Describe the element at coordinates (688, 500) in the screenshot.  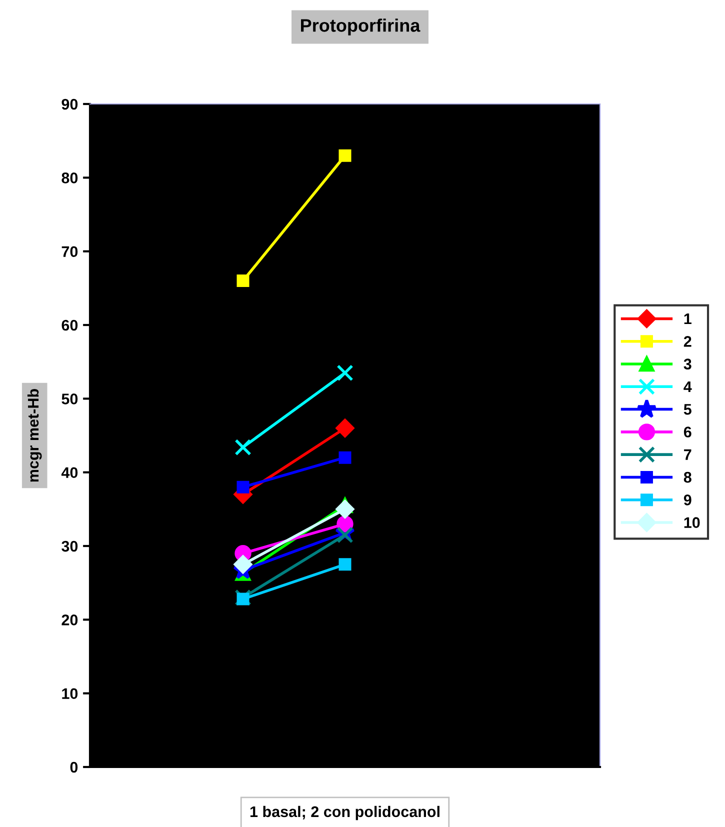
I see `legend-label: 9` at that location.